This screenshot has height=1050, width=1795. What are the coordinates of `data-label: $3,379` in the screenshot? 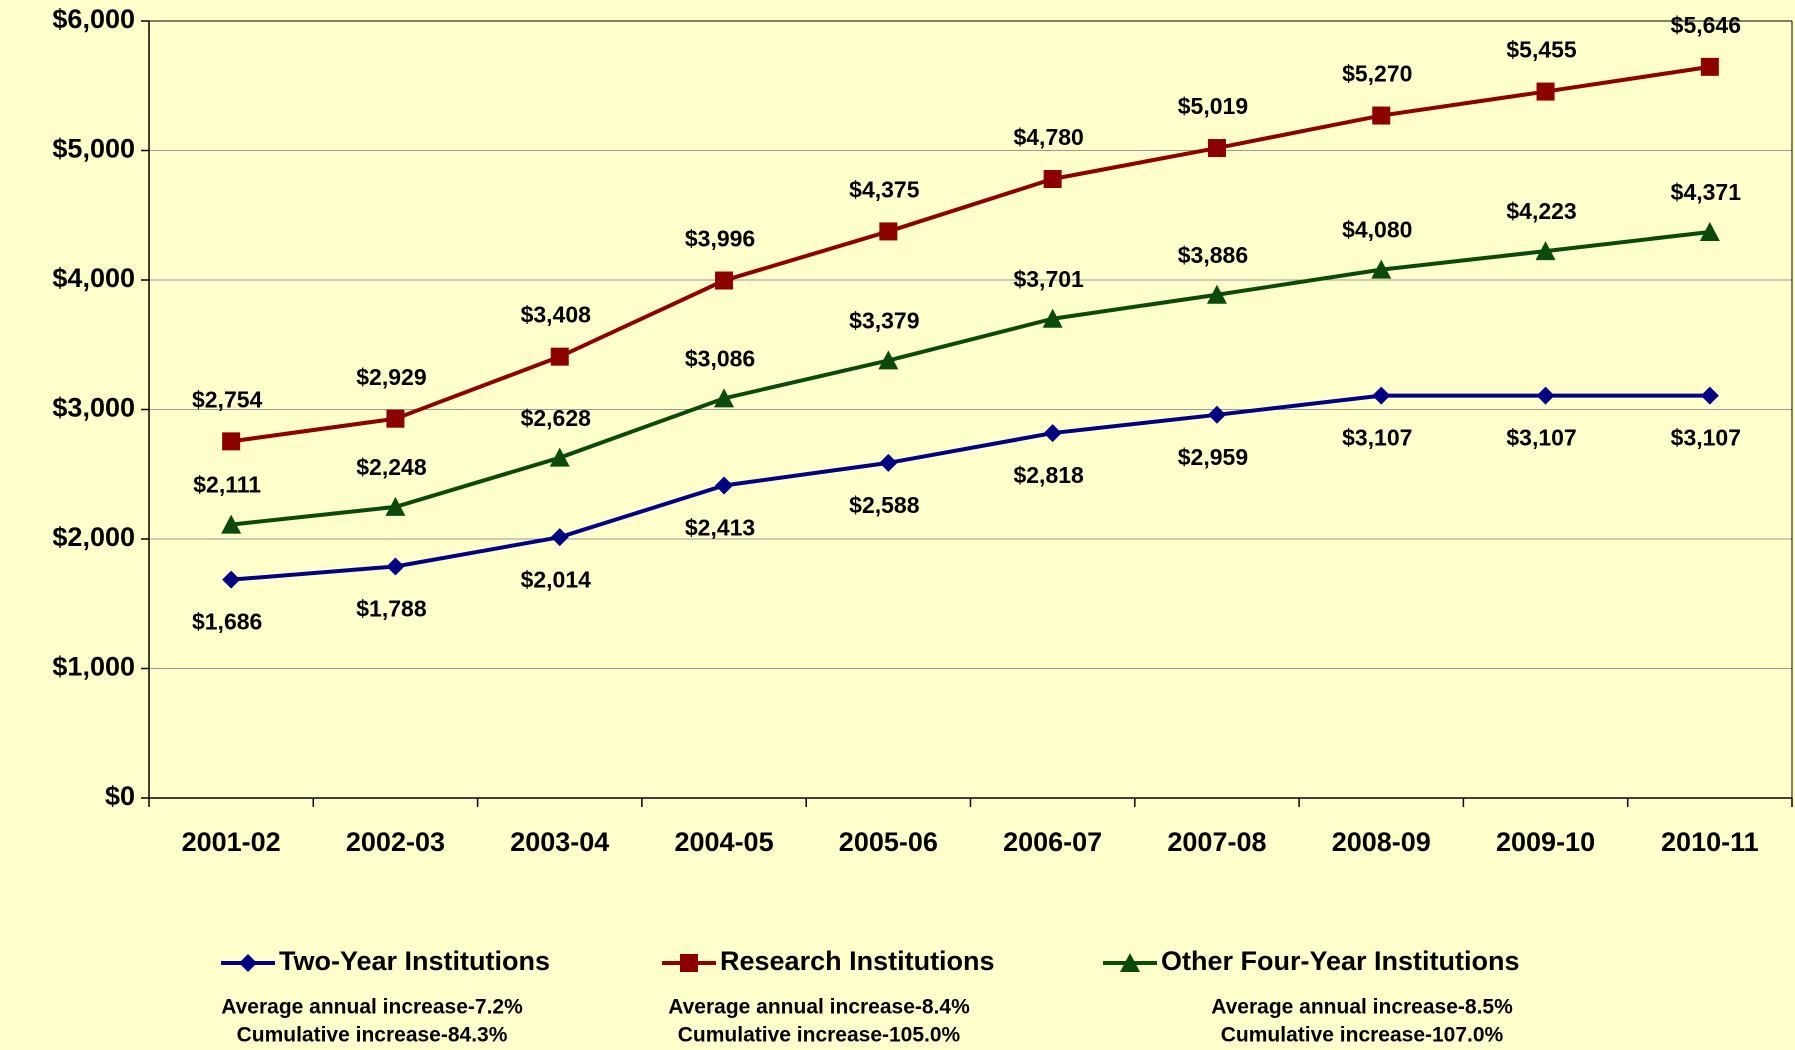 It's located at (884, 320).